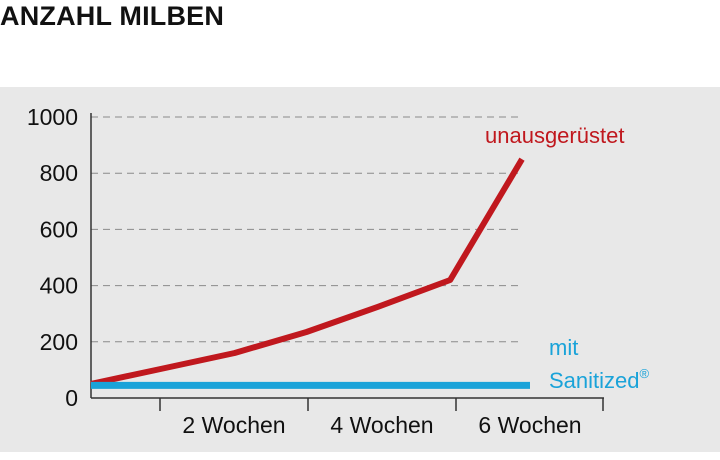 The image size is (720, 460). Describe the element at coordinates (59, 342) in the screenshot. I see `y-tick-label-200: 200` at that location.